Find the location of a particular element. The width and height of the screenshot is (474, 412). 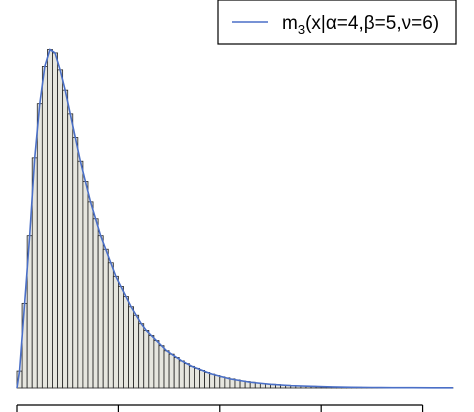

legend-label-main: m is located at coordinates (290, 23).